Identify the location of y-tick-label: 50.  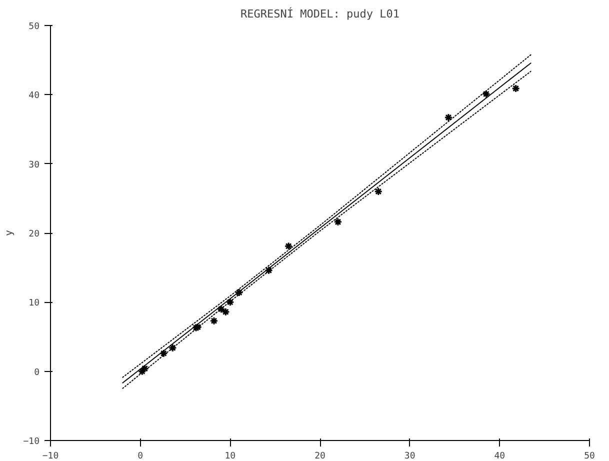
(34, 27).